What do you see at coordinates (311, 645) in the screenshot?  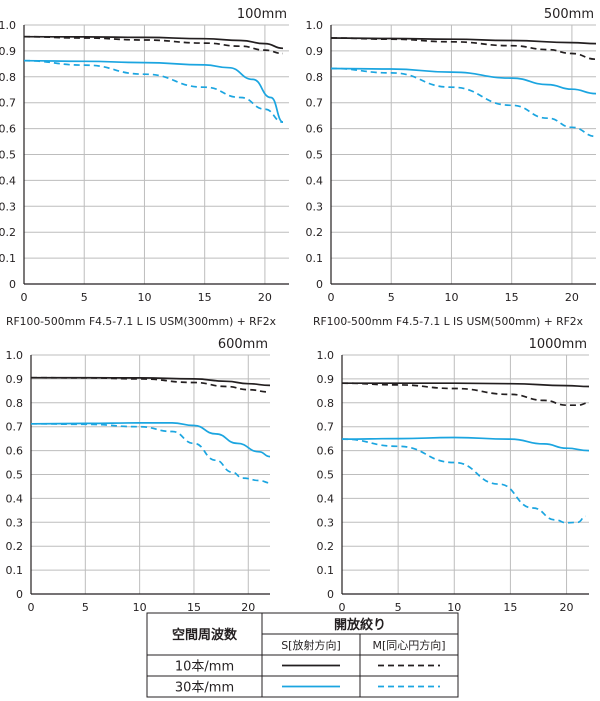 I see `legend-col-s: S[放射方向]` at bounding box center [311, 645].